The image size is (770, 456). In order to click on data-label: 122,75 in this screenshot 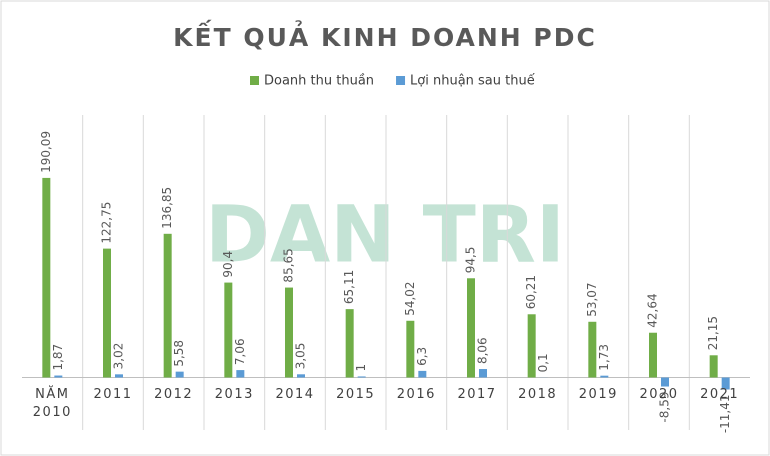, I will do `click(107, 223)`.